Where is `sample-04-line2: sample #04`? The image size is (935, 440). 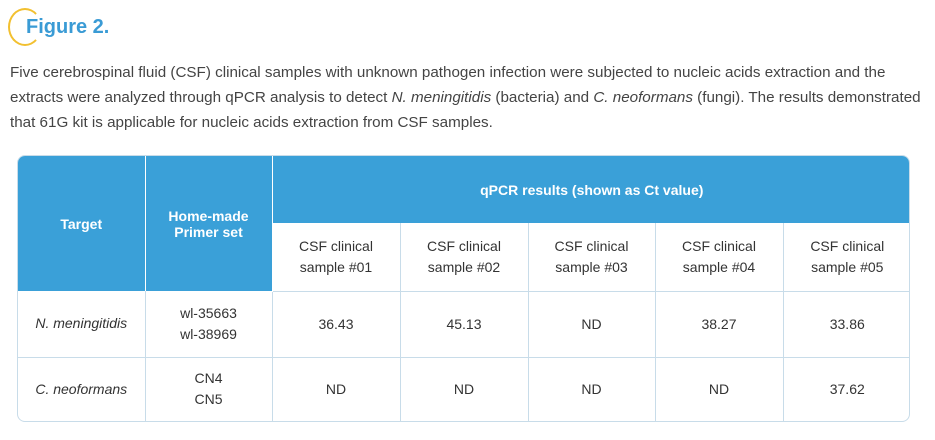 sample-04-line2: sample #04 is located at coordinates (719, 266).